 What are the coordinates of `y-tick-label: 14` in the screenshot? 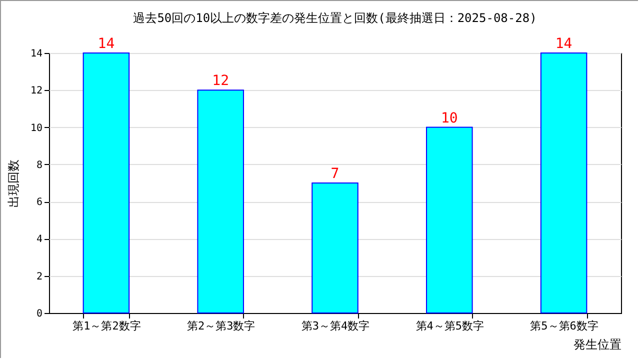 It's located at (36, 54).